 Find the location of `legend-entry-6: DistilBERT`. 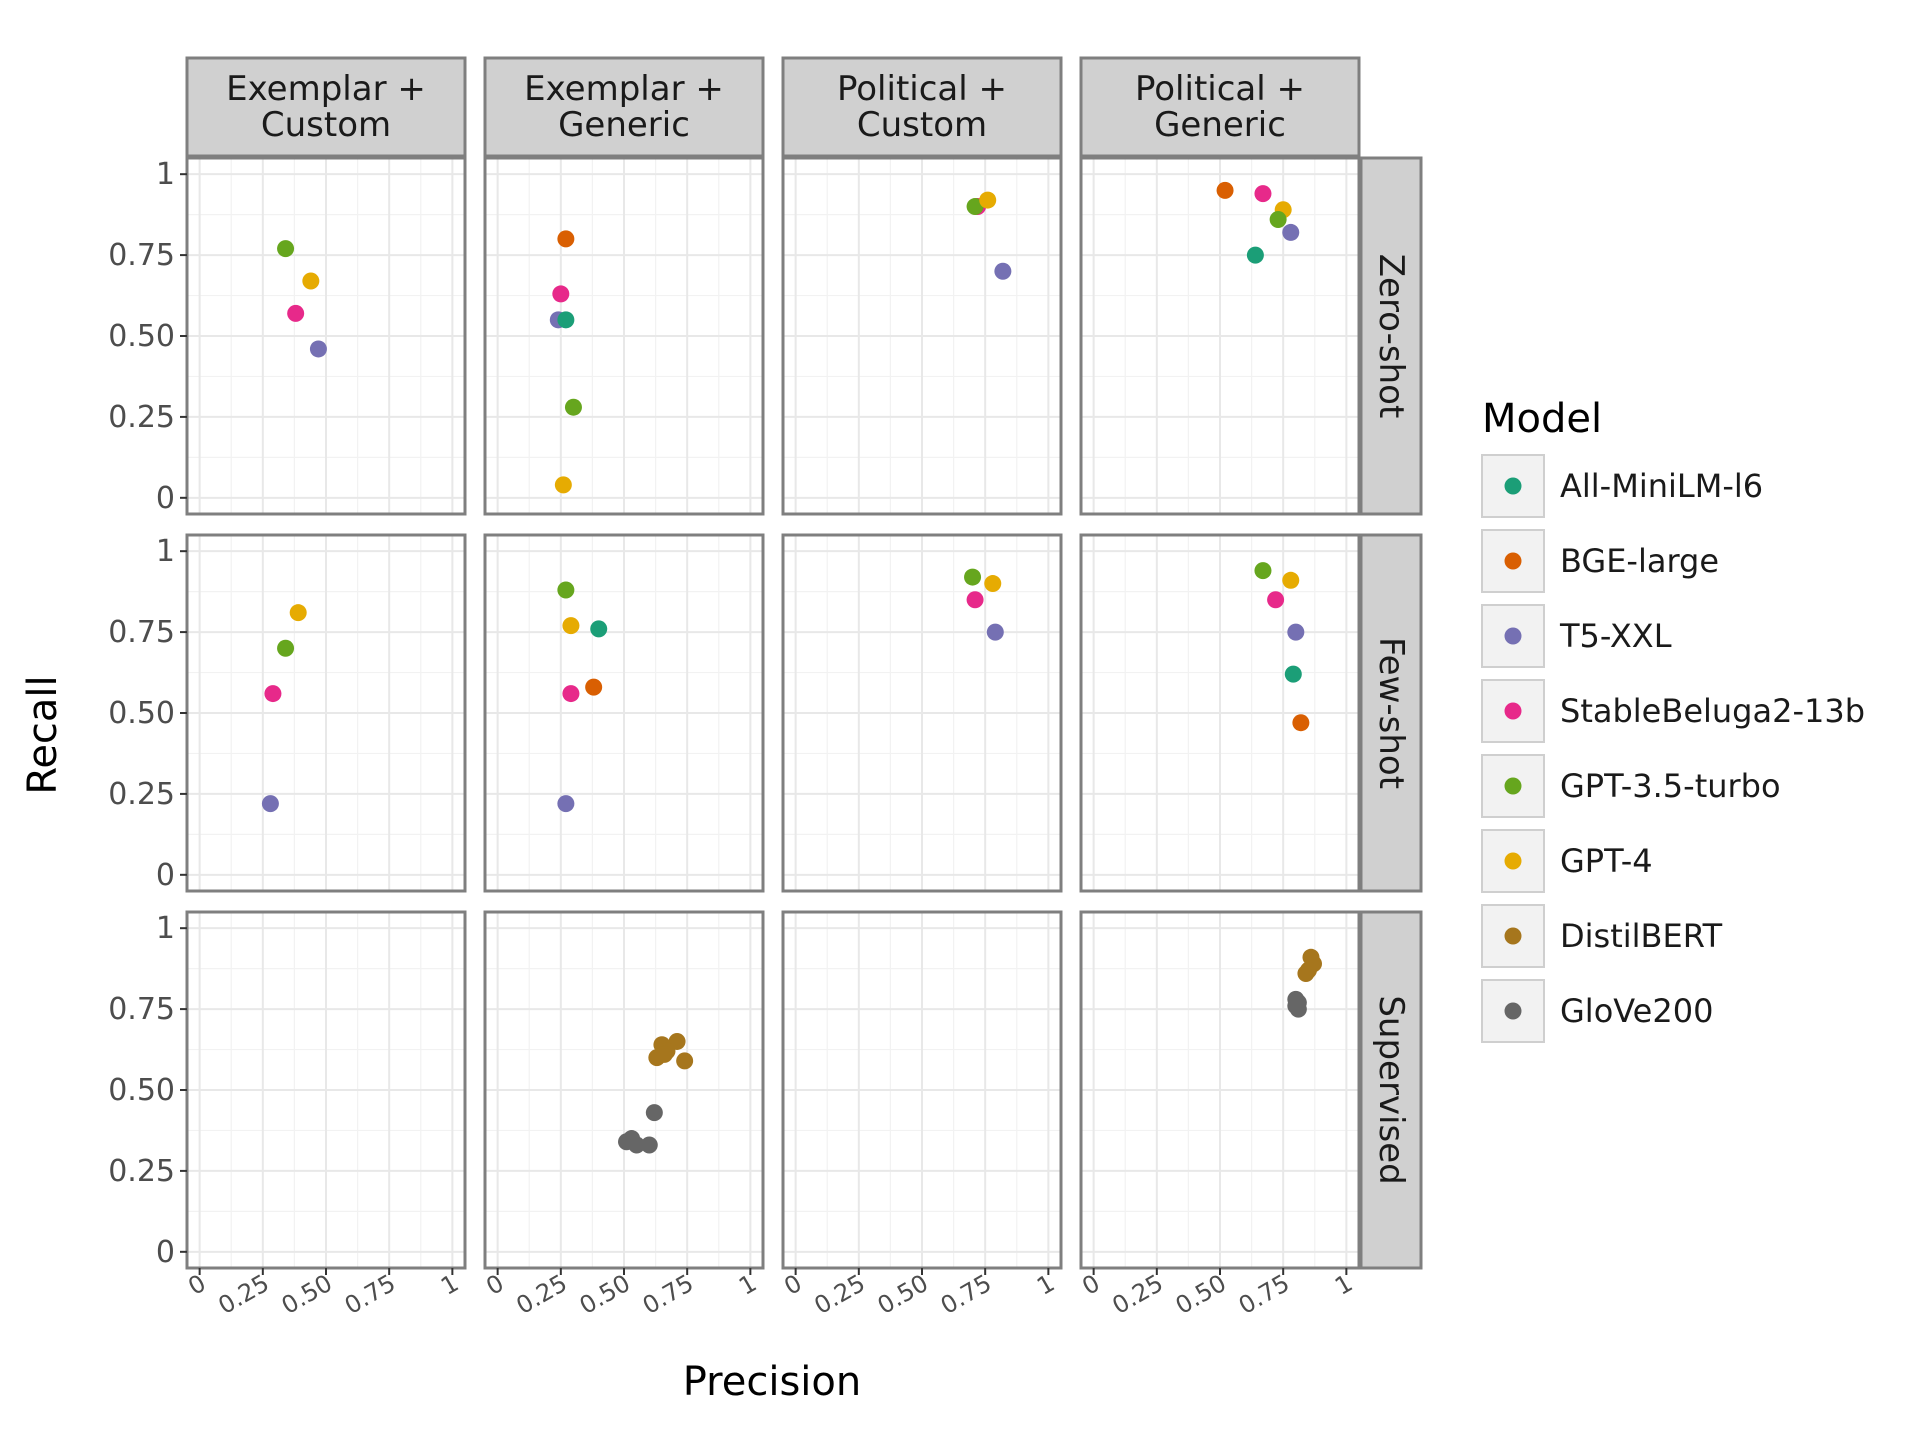

legend-entry-6: DistilBERT is located at coordinates (1602, 936).